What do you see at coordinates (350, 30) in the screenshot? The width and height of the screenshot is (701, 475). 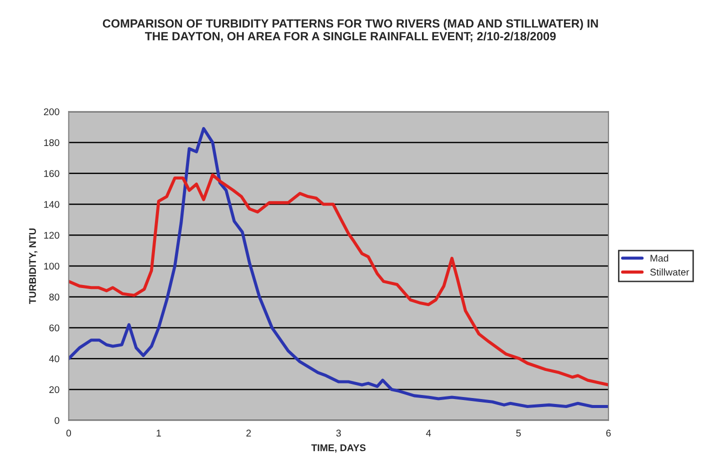 I see `chart-title: COMPARISON OF TURBIDITY PATTERNS FOR TWO RIVERS (MAD AND STILLWATER) IN THE DAYTON, OH AREA FOR A SINGLE RAINFALL EVENT; 2/10-2/18/2009` at bounding box center [350, 30].